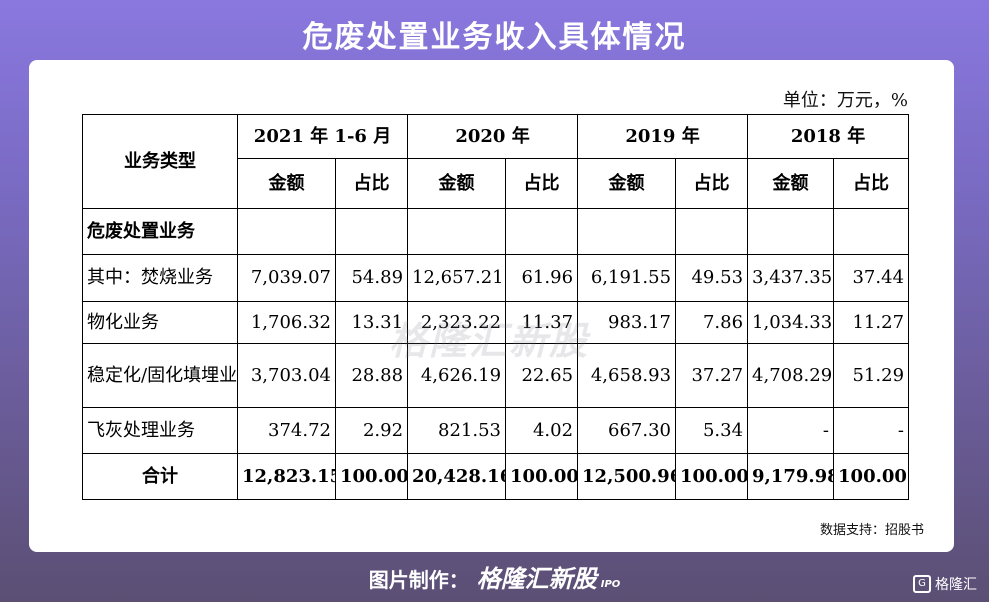  Describe the element at coordinates (371, 430) in the screenshot. I see `ratio-cell: 2.92` at that location.